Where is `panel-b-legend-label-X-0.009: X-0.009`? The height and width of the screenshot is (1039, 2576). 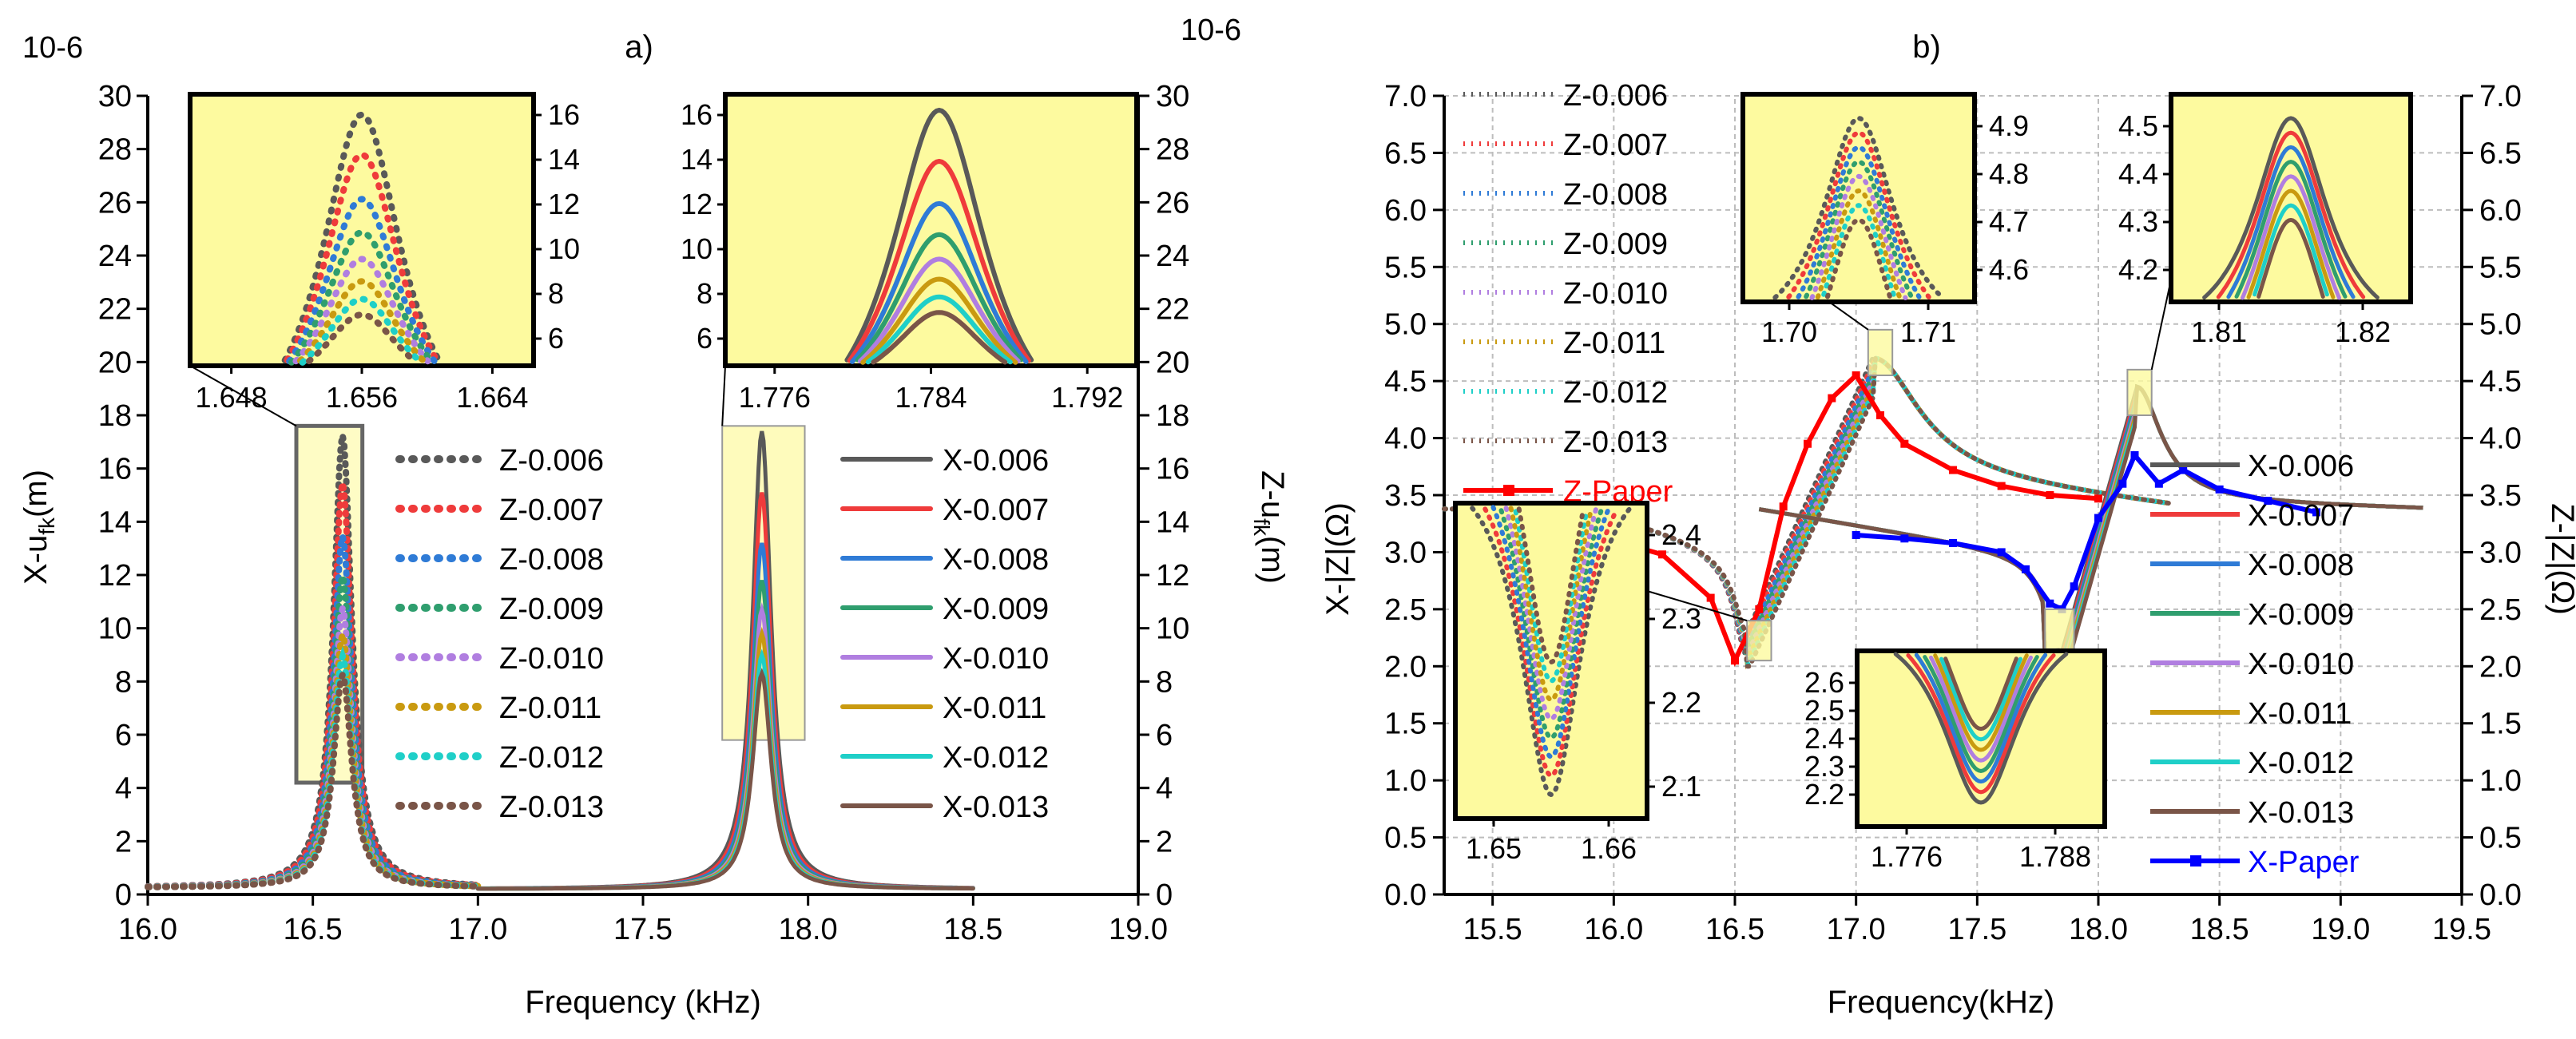 panel-b-legend-label-X-0.009: X-0.009 is located at coordinates (2301, 615).